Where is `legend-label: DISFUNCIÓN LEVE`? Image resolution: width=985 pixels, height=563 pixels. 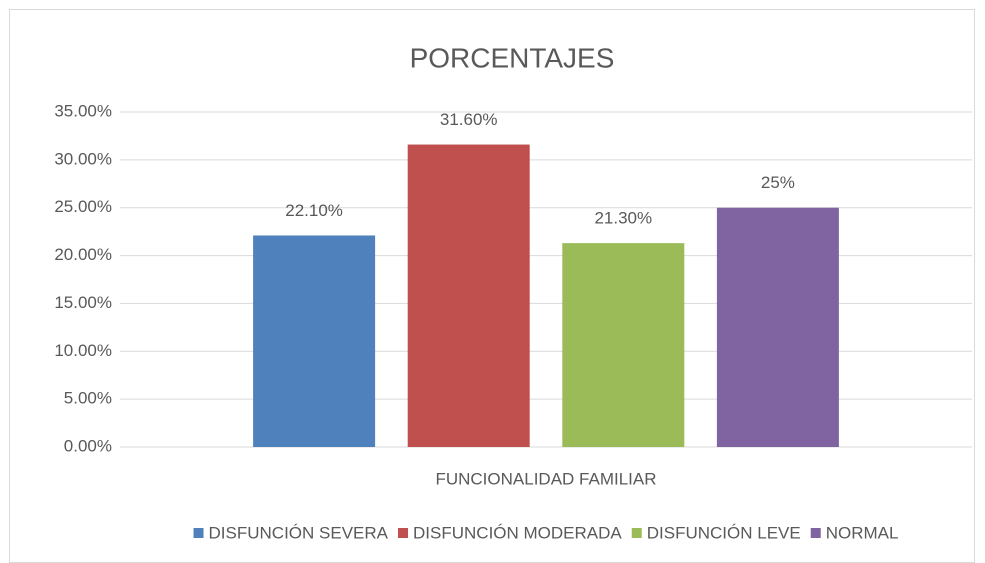 legend-label: DISFUNCIÓN LEVE is located at coordinates (724, 532).